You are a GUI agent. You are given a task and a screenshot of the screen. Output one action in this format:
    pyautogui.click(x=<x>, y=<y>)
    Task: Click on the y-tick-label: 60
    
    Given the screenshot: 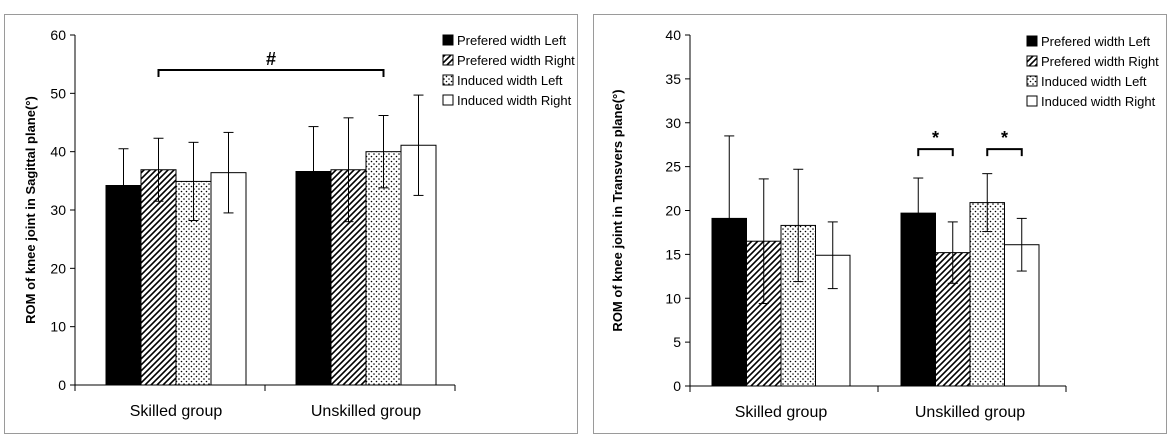 What is the action you would take?
    pyautogui.click(x=58, y=35)
    